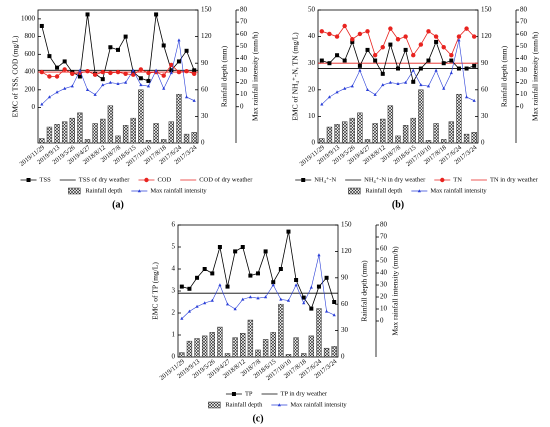 This screenshot has height=427, width=550. Describe the element at coordinates (524, 70) in the screenshot. I see `y3-tick-label: 30` at that location.